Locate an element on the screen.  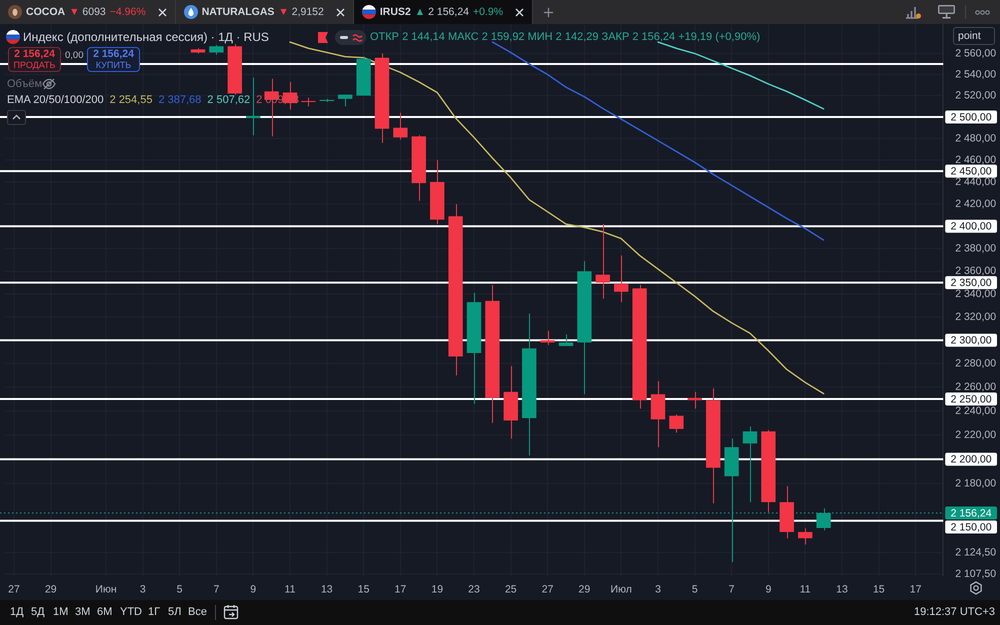
y-tick-label: 2 220,00 is located at coordinates (975, 434).